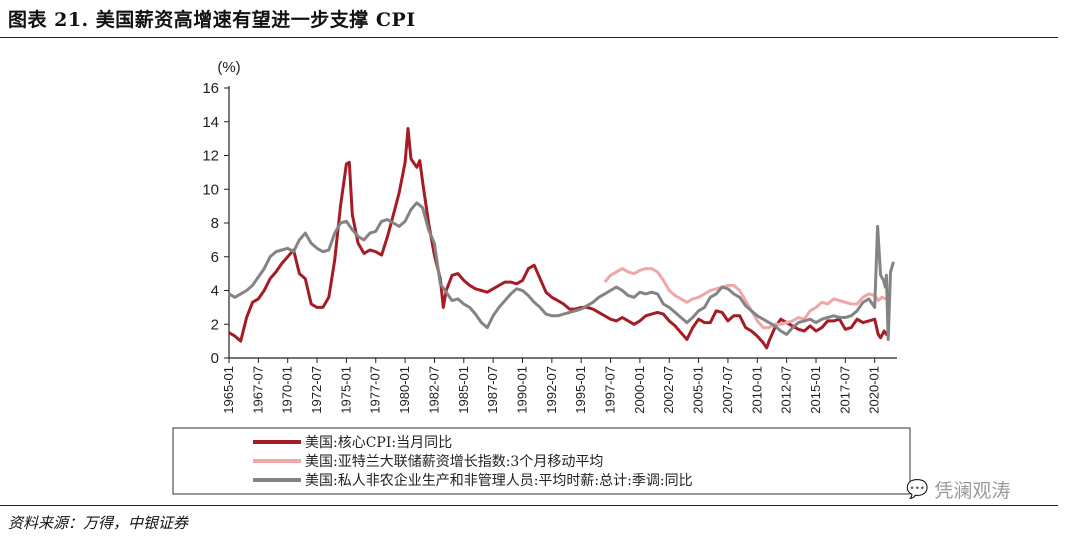  I want to click on x-tick-label: 2005-01, so click(698, 390).